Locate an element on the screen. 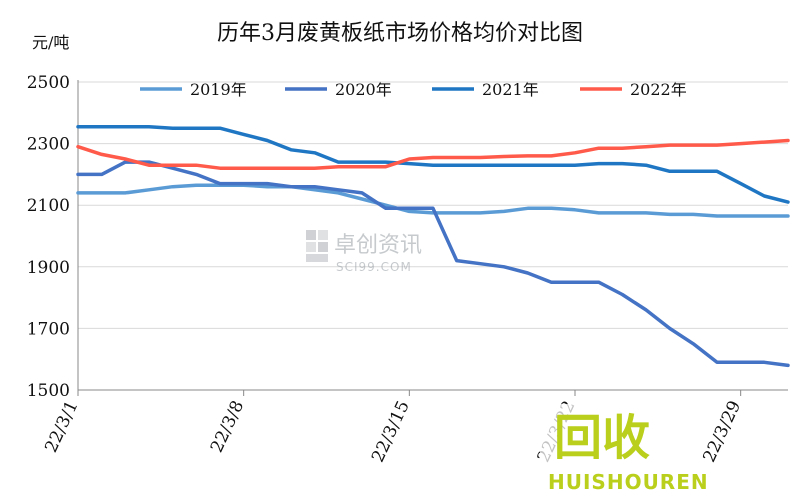 This screenshot has height=500, width=800. sci99-logo-icon is located at coordinates (317, 246).